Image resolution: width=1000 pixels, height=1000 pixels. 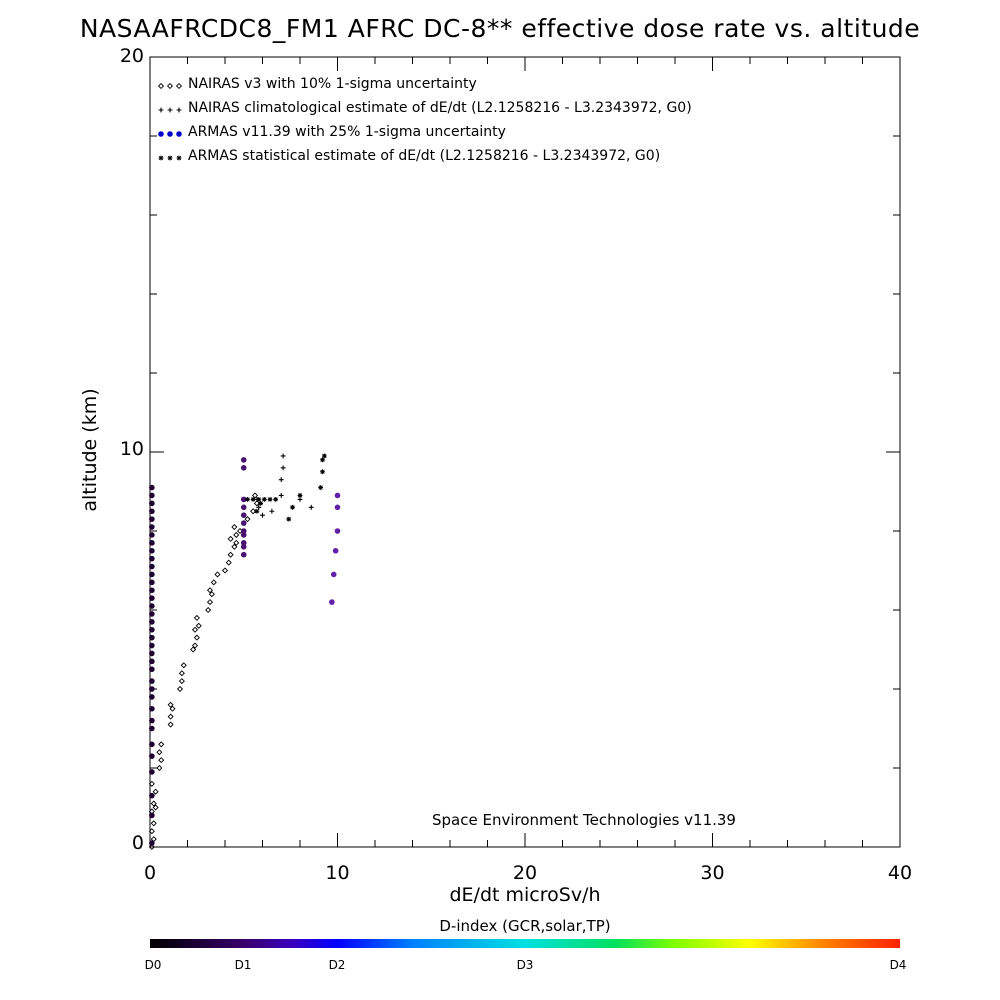 I want to click on credit-annotation: Space Environment Technologies v11.39, so click(x=584, y=820).